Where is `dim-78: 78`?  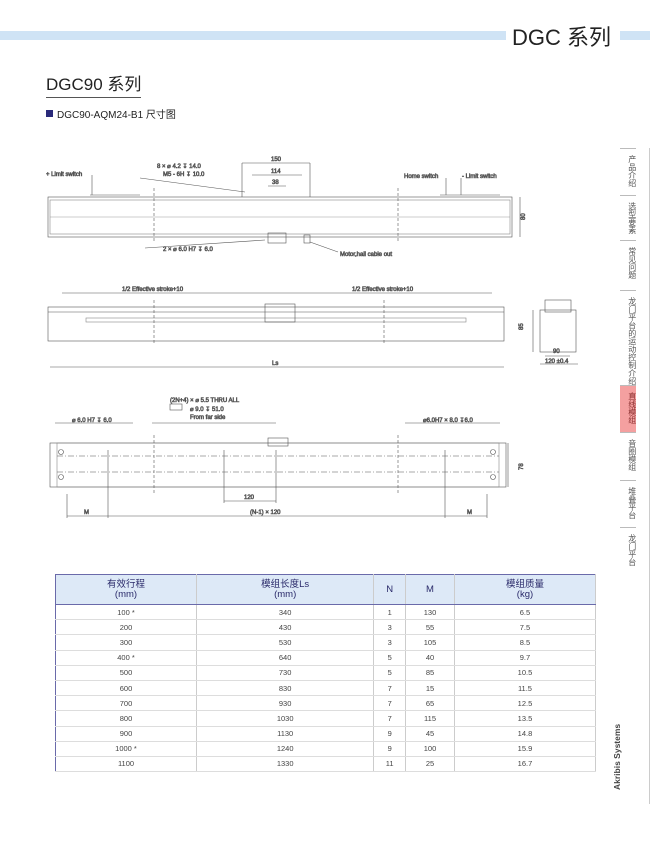 dim-78: 78 is located at coordinates (522, 466).